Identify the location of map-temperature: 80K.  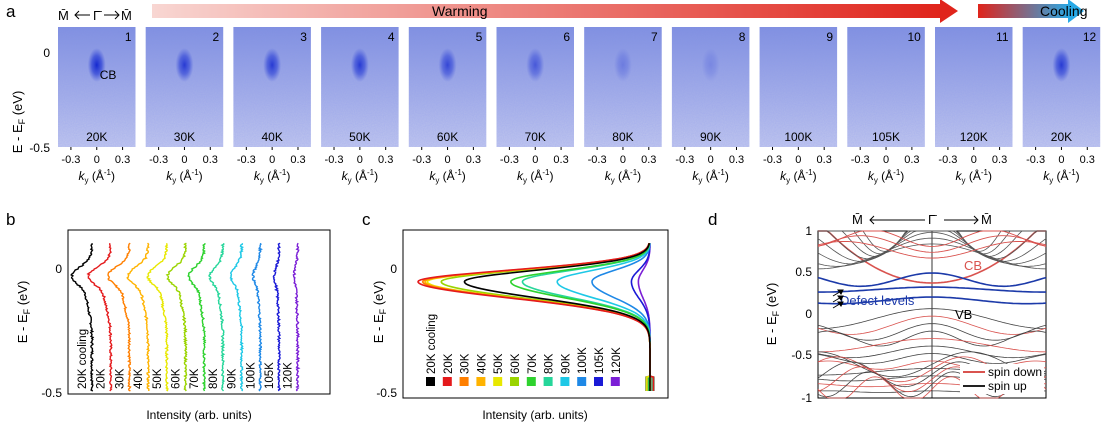
(622, 137).